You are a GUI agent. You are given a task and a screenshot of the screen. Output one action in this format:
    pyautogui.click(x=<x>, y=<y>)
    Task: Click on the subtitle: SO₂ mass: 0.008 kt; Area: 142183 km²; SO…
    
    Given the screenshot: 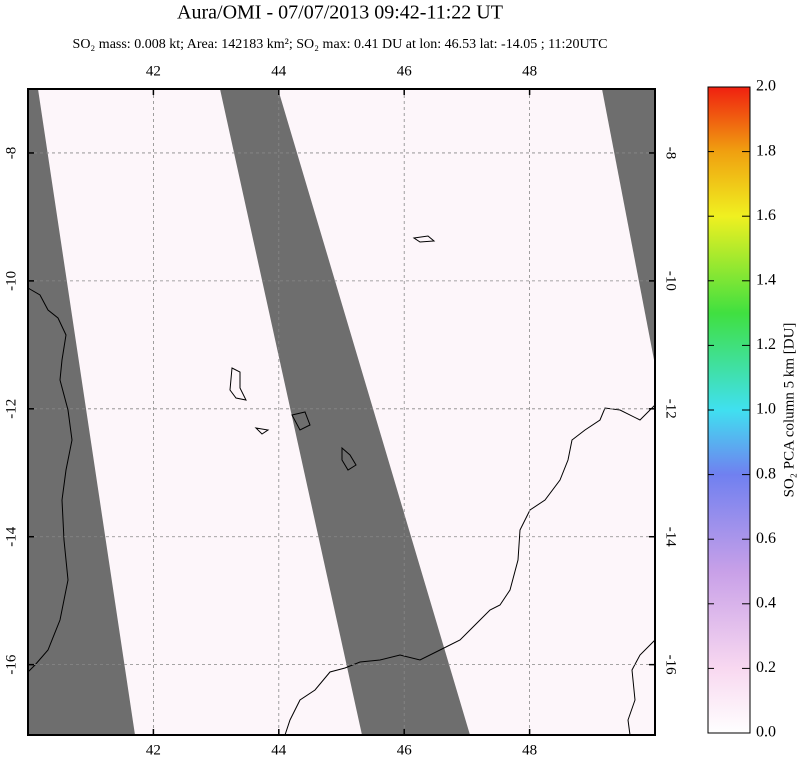 What is the action you would take?
    pyautogui.click(x=340, y=44)
    